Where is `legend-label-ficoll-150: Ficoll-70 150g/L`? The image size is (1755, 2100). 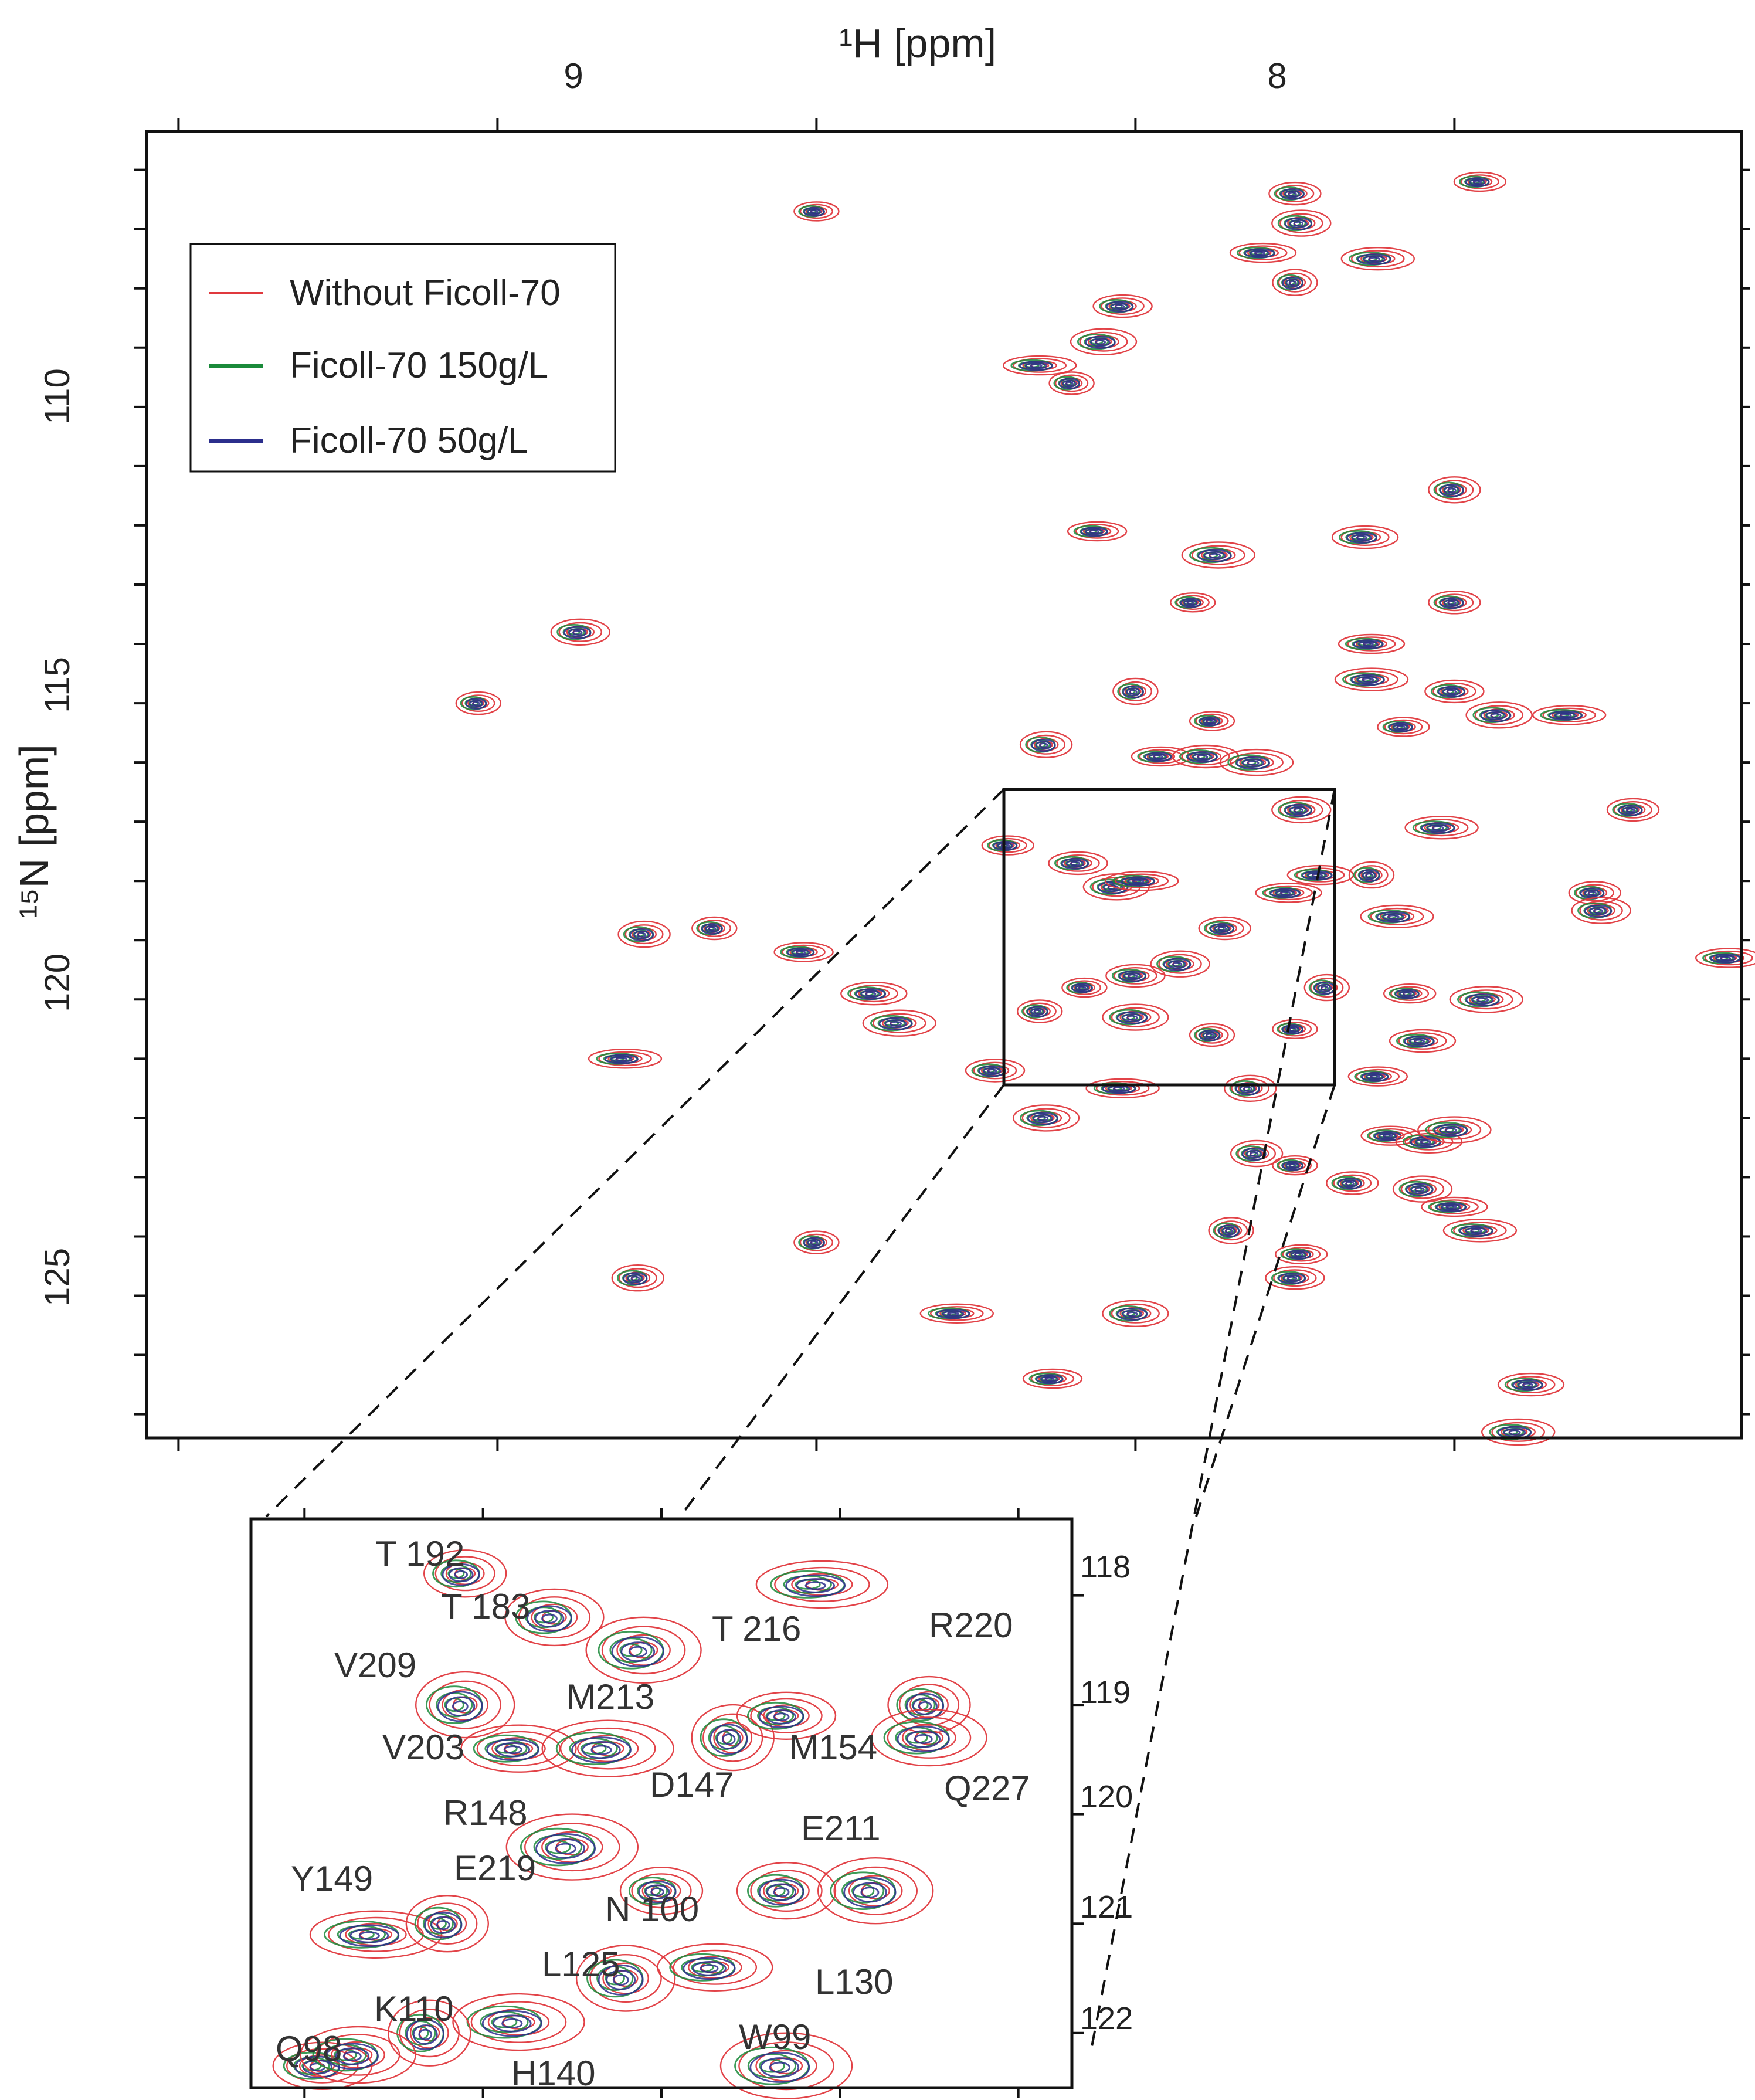
legend-label-ficoll-150: Ficoll-70 150g/L is located at coordinates (419, 365).